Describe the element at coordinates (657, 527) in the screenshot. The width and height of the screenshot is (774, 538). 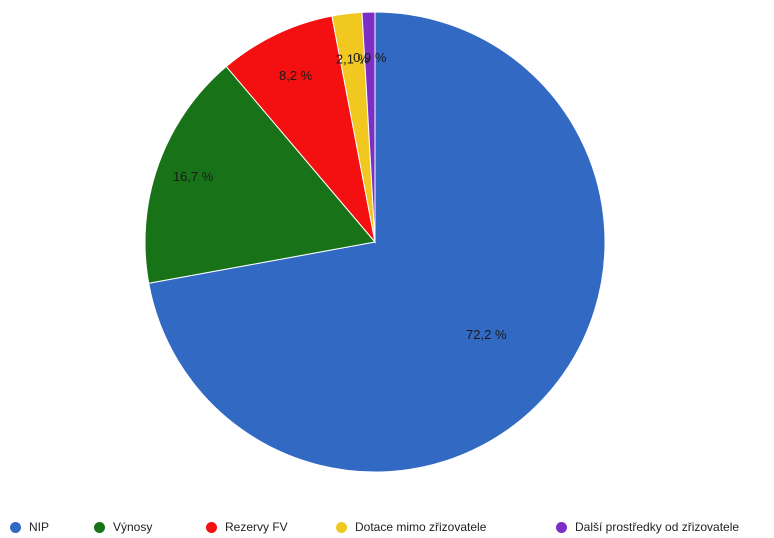
I see `legend-label: Další prostředky od zřizovatele` at that location.